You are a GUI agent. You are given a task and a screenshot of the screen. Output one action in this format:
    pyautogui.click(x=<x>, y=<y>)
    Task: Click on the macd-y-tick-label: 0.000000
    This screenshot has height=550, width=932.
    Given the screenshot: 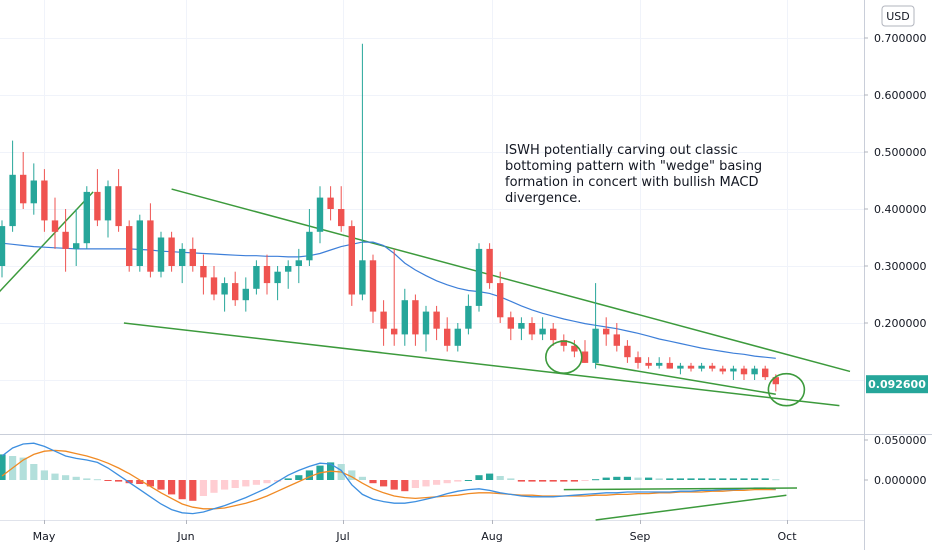 What is the action you would take?
    pyautogui.click(x=900, y=480)
    